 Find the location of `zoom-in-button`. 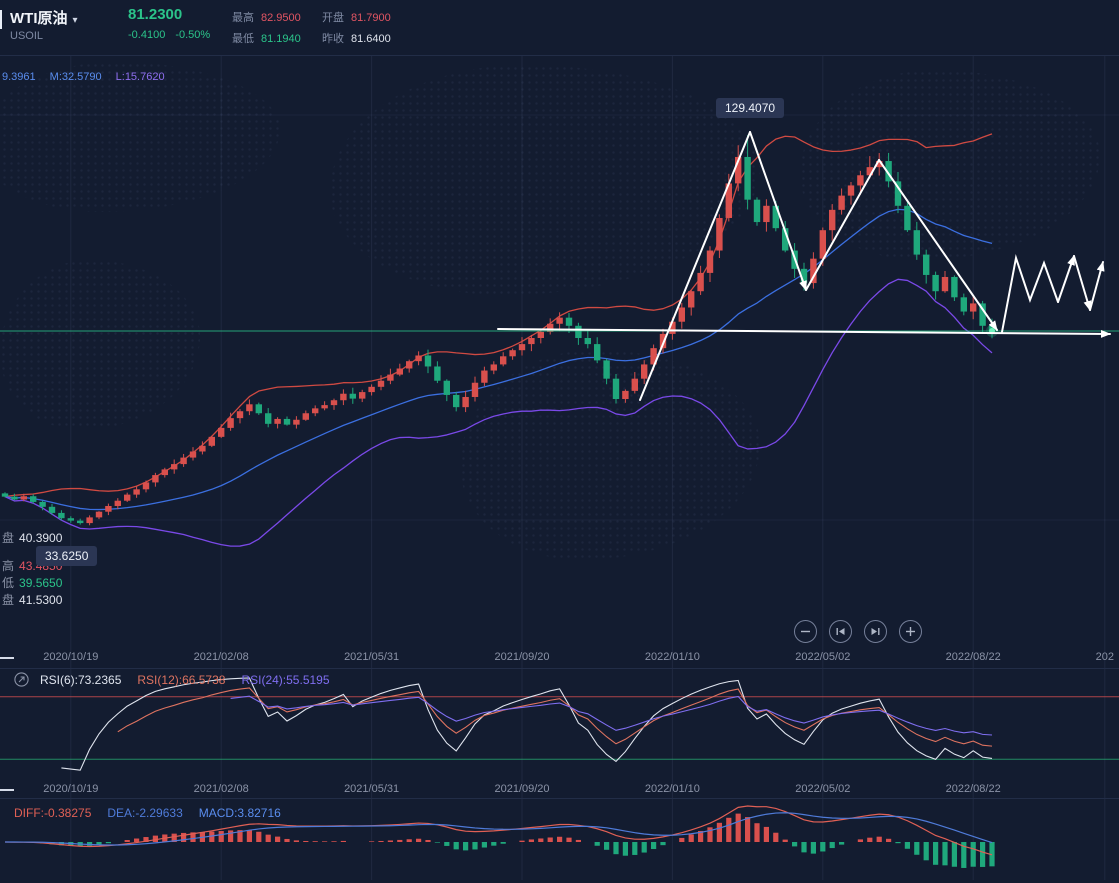

zoom-in-button is located at coordinates (910, 631).